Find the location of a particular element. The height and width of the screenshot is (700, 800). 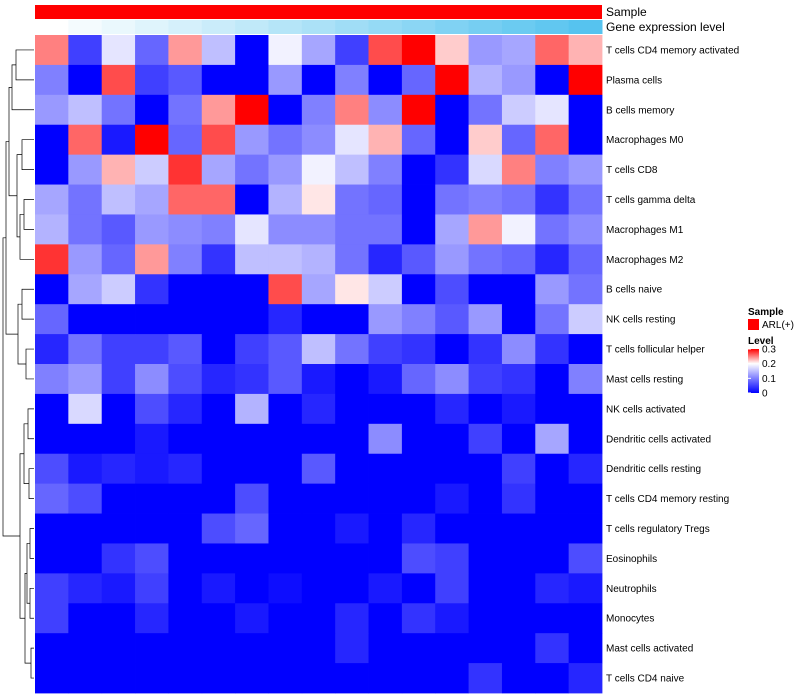

row-label: T cells CD8 is located at coordinates (632, 170).